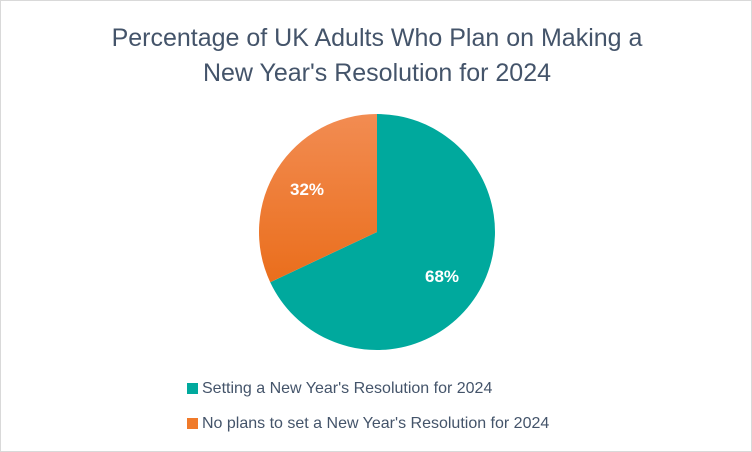  What do you see at coordinates (377, 73) in the screenshot?
I see `chart-title-line2: New Year's Resolution for 2024` at bounding box center [377, 73].